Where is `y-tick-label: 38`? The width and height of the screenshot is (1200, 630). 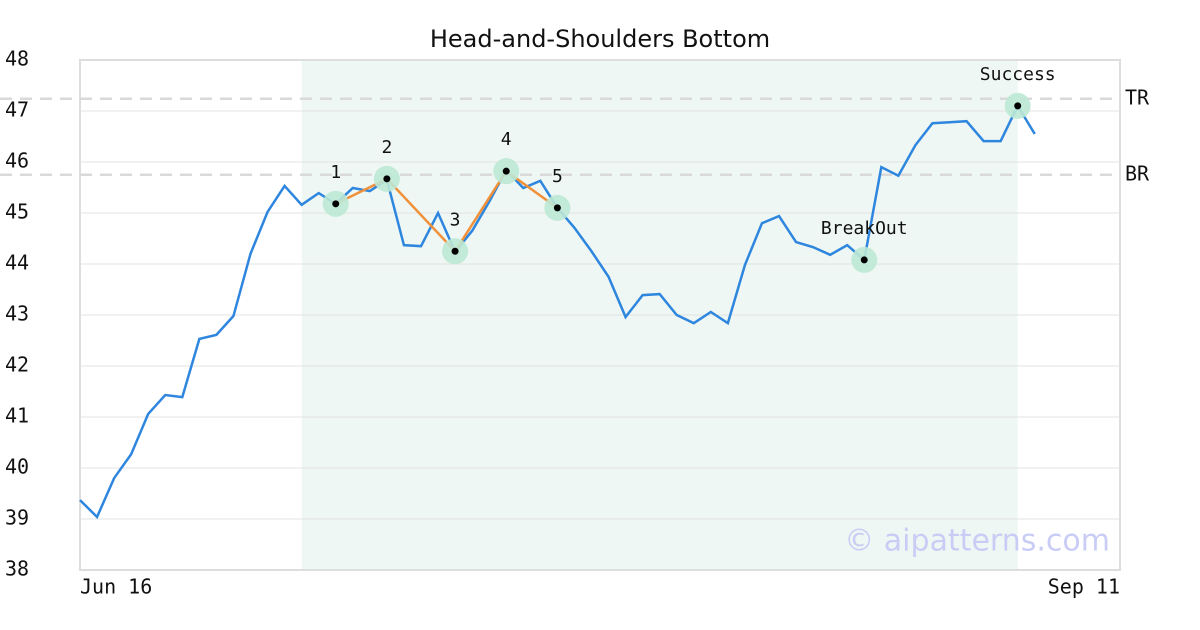
y-tick-label: 38 is located at coordinates (17, 569).